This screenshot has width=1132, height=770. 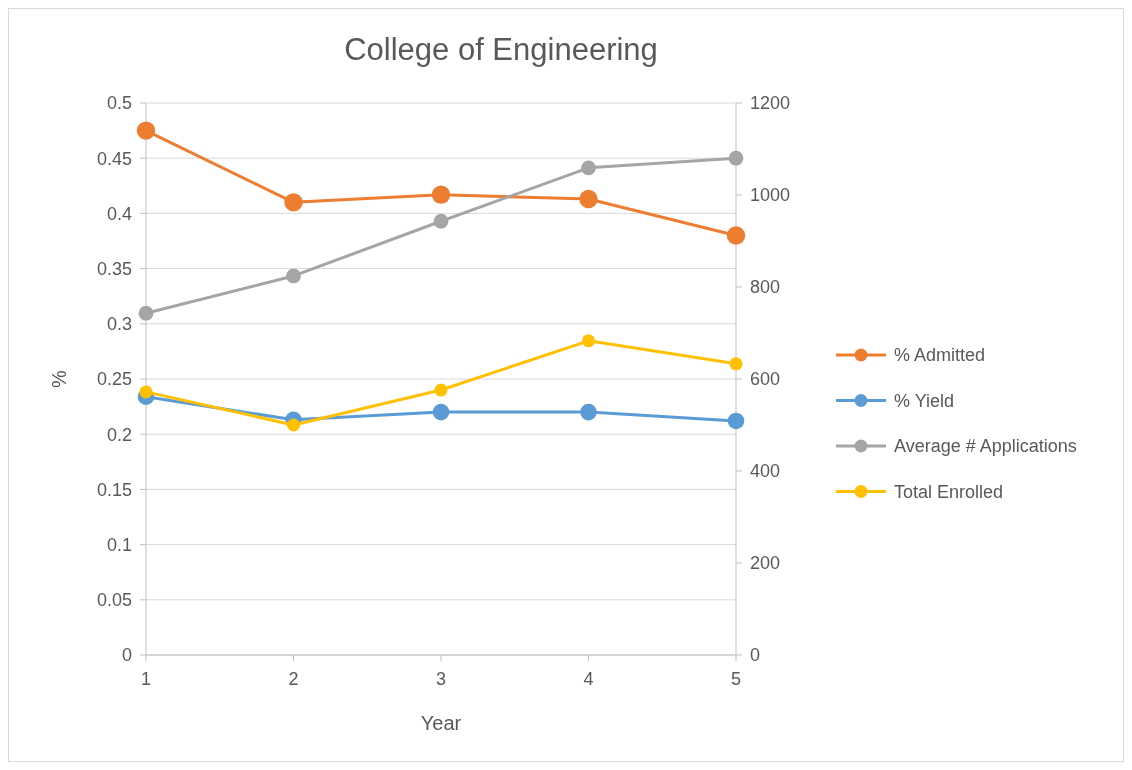 I want to click on legend-label: Total Enrolled, so click(x=949, y=491).